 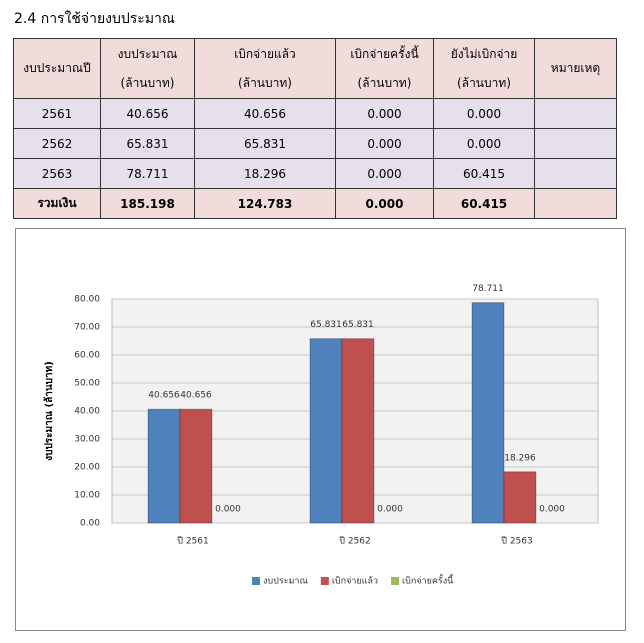 What do you see at coordinates (49, 411) in the screenshot?
I see `y-axis-title: งบประมาณ (ล้านบาท)` at bounding box center [49, 411].